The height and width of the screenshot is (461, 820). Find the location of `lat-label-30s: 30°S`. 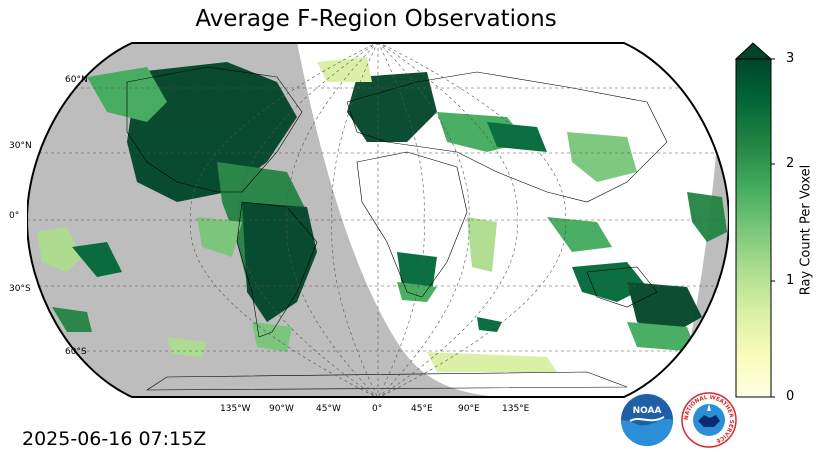

lat-label-30s: 30°S is located at coordinates (20, 289).